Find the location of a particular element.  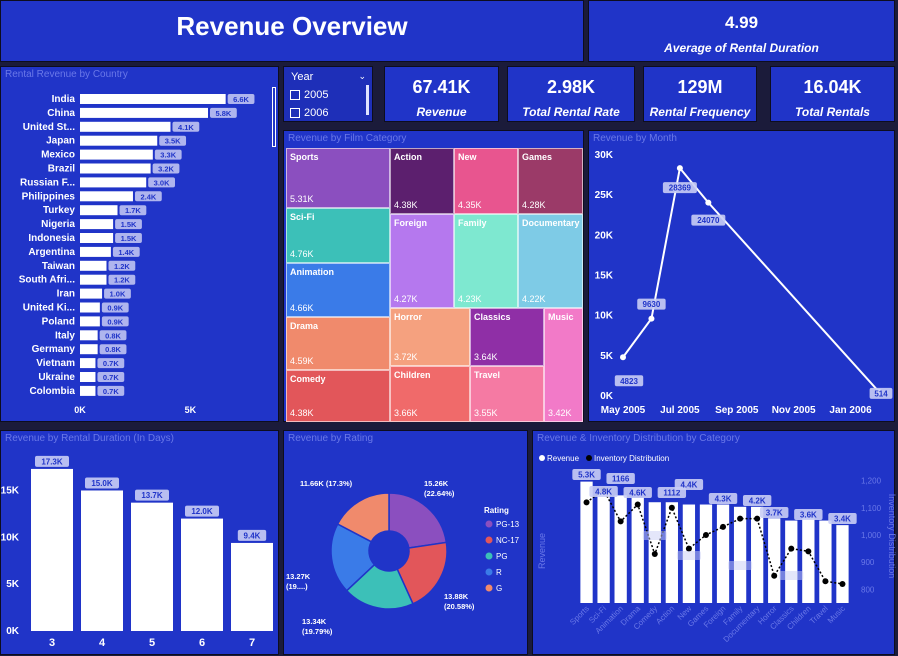

treemap-cell: Documentary 4.22K is located at coordinates (550, 261).